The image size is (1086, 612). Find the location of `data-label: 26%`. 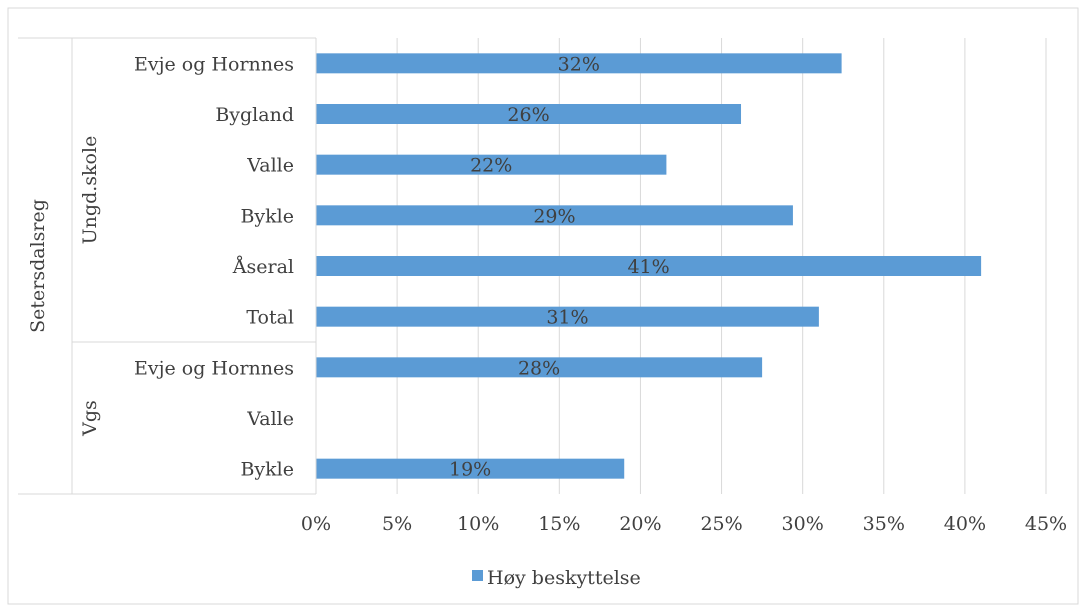

data-label: 26% is located at coordinates (528, 115).